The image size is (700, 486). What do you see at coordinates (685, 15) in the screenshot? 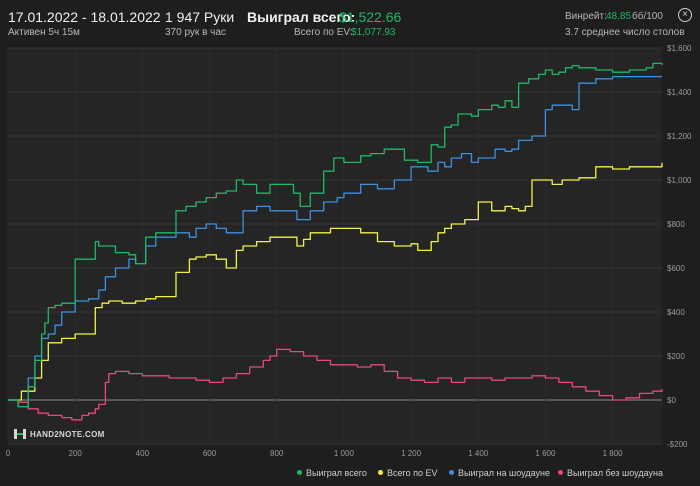
I see `close-icon: ×` at bounding box center [685, 15].